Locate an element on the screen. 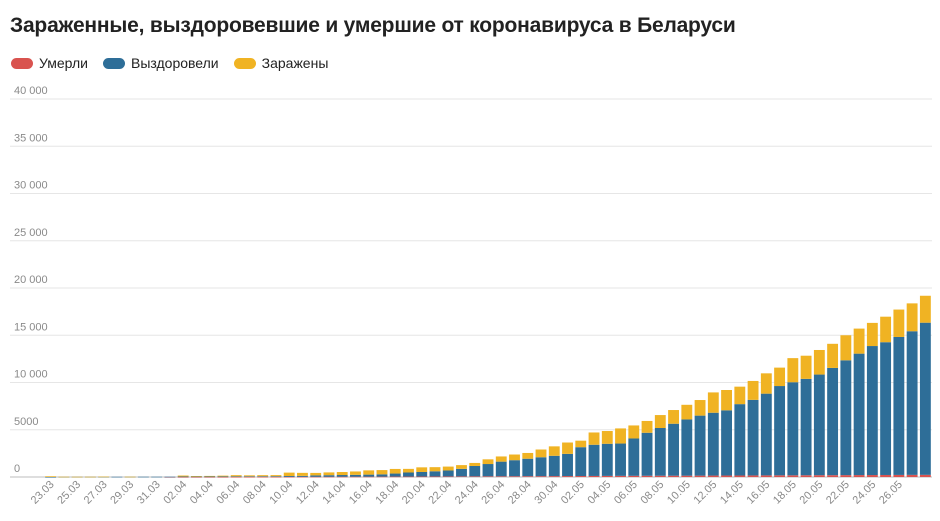 Image resolution: width=940 pixels, height=521 pixels. legend-item-recovered: Выздоровели is located at coordinates (160, 63).